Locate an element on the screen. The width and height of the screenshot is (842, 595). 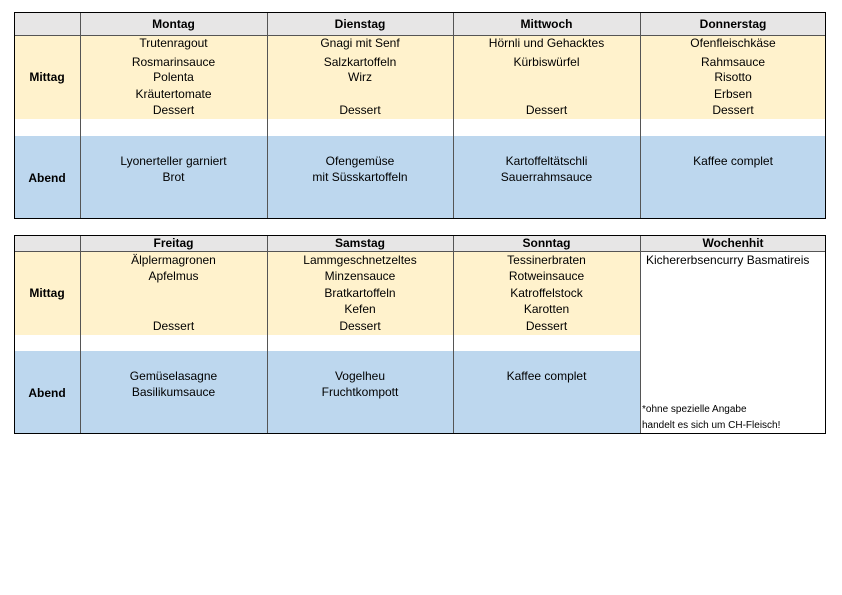
dinner-item: mit Süsskartoffeln is located at coordinates (360, 177).